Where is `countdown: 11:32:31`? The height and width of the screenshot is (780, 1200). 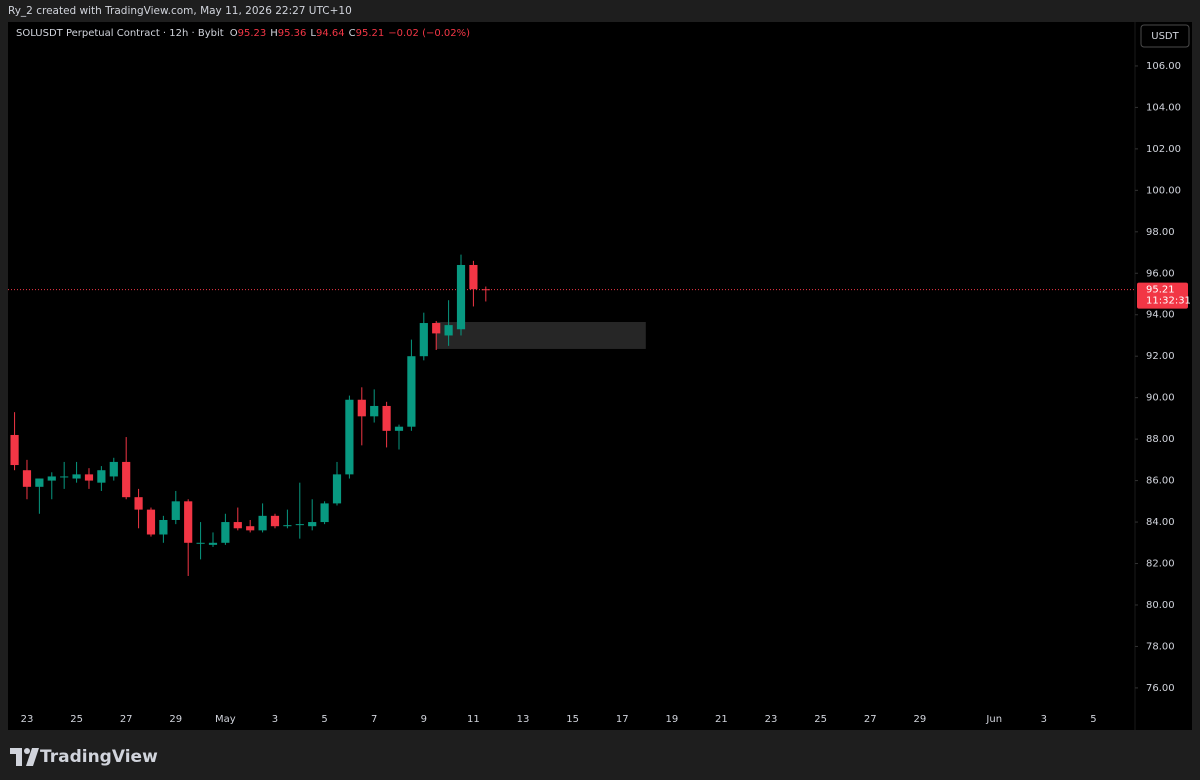
countdown: 11:32:31 is located at coordinates (1168, 301).